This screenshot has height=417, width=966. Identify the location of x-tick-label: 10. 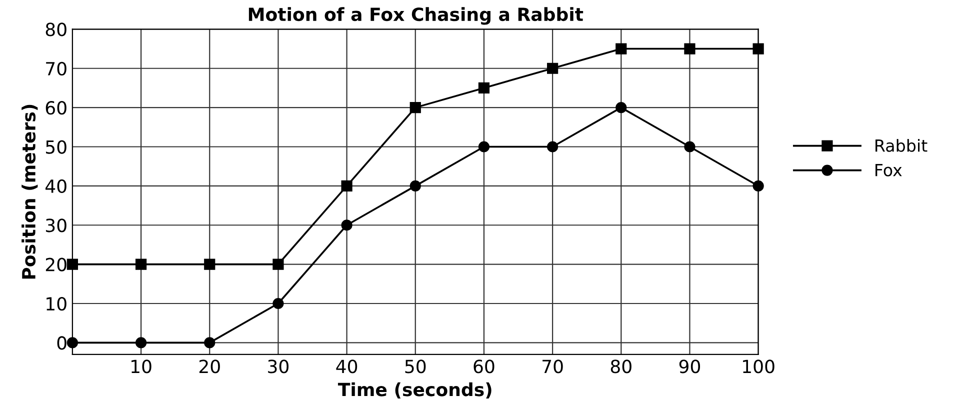
(142, 367).